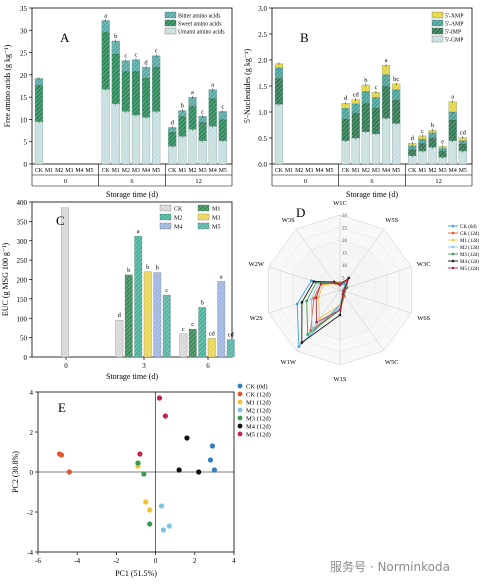 This screenshot has height=584, width=498. I want to click on y-axis-label: PC2 (30.8%), so click(15, 472).